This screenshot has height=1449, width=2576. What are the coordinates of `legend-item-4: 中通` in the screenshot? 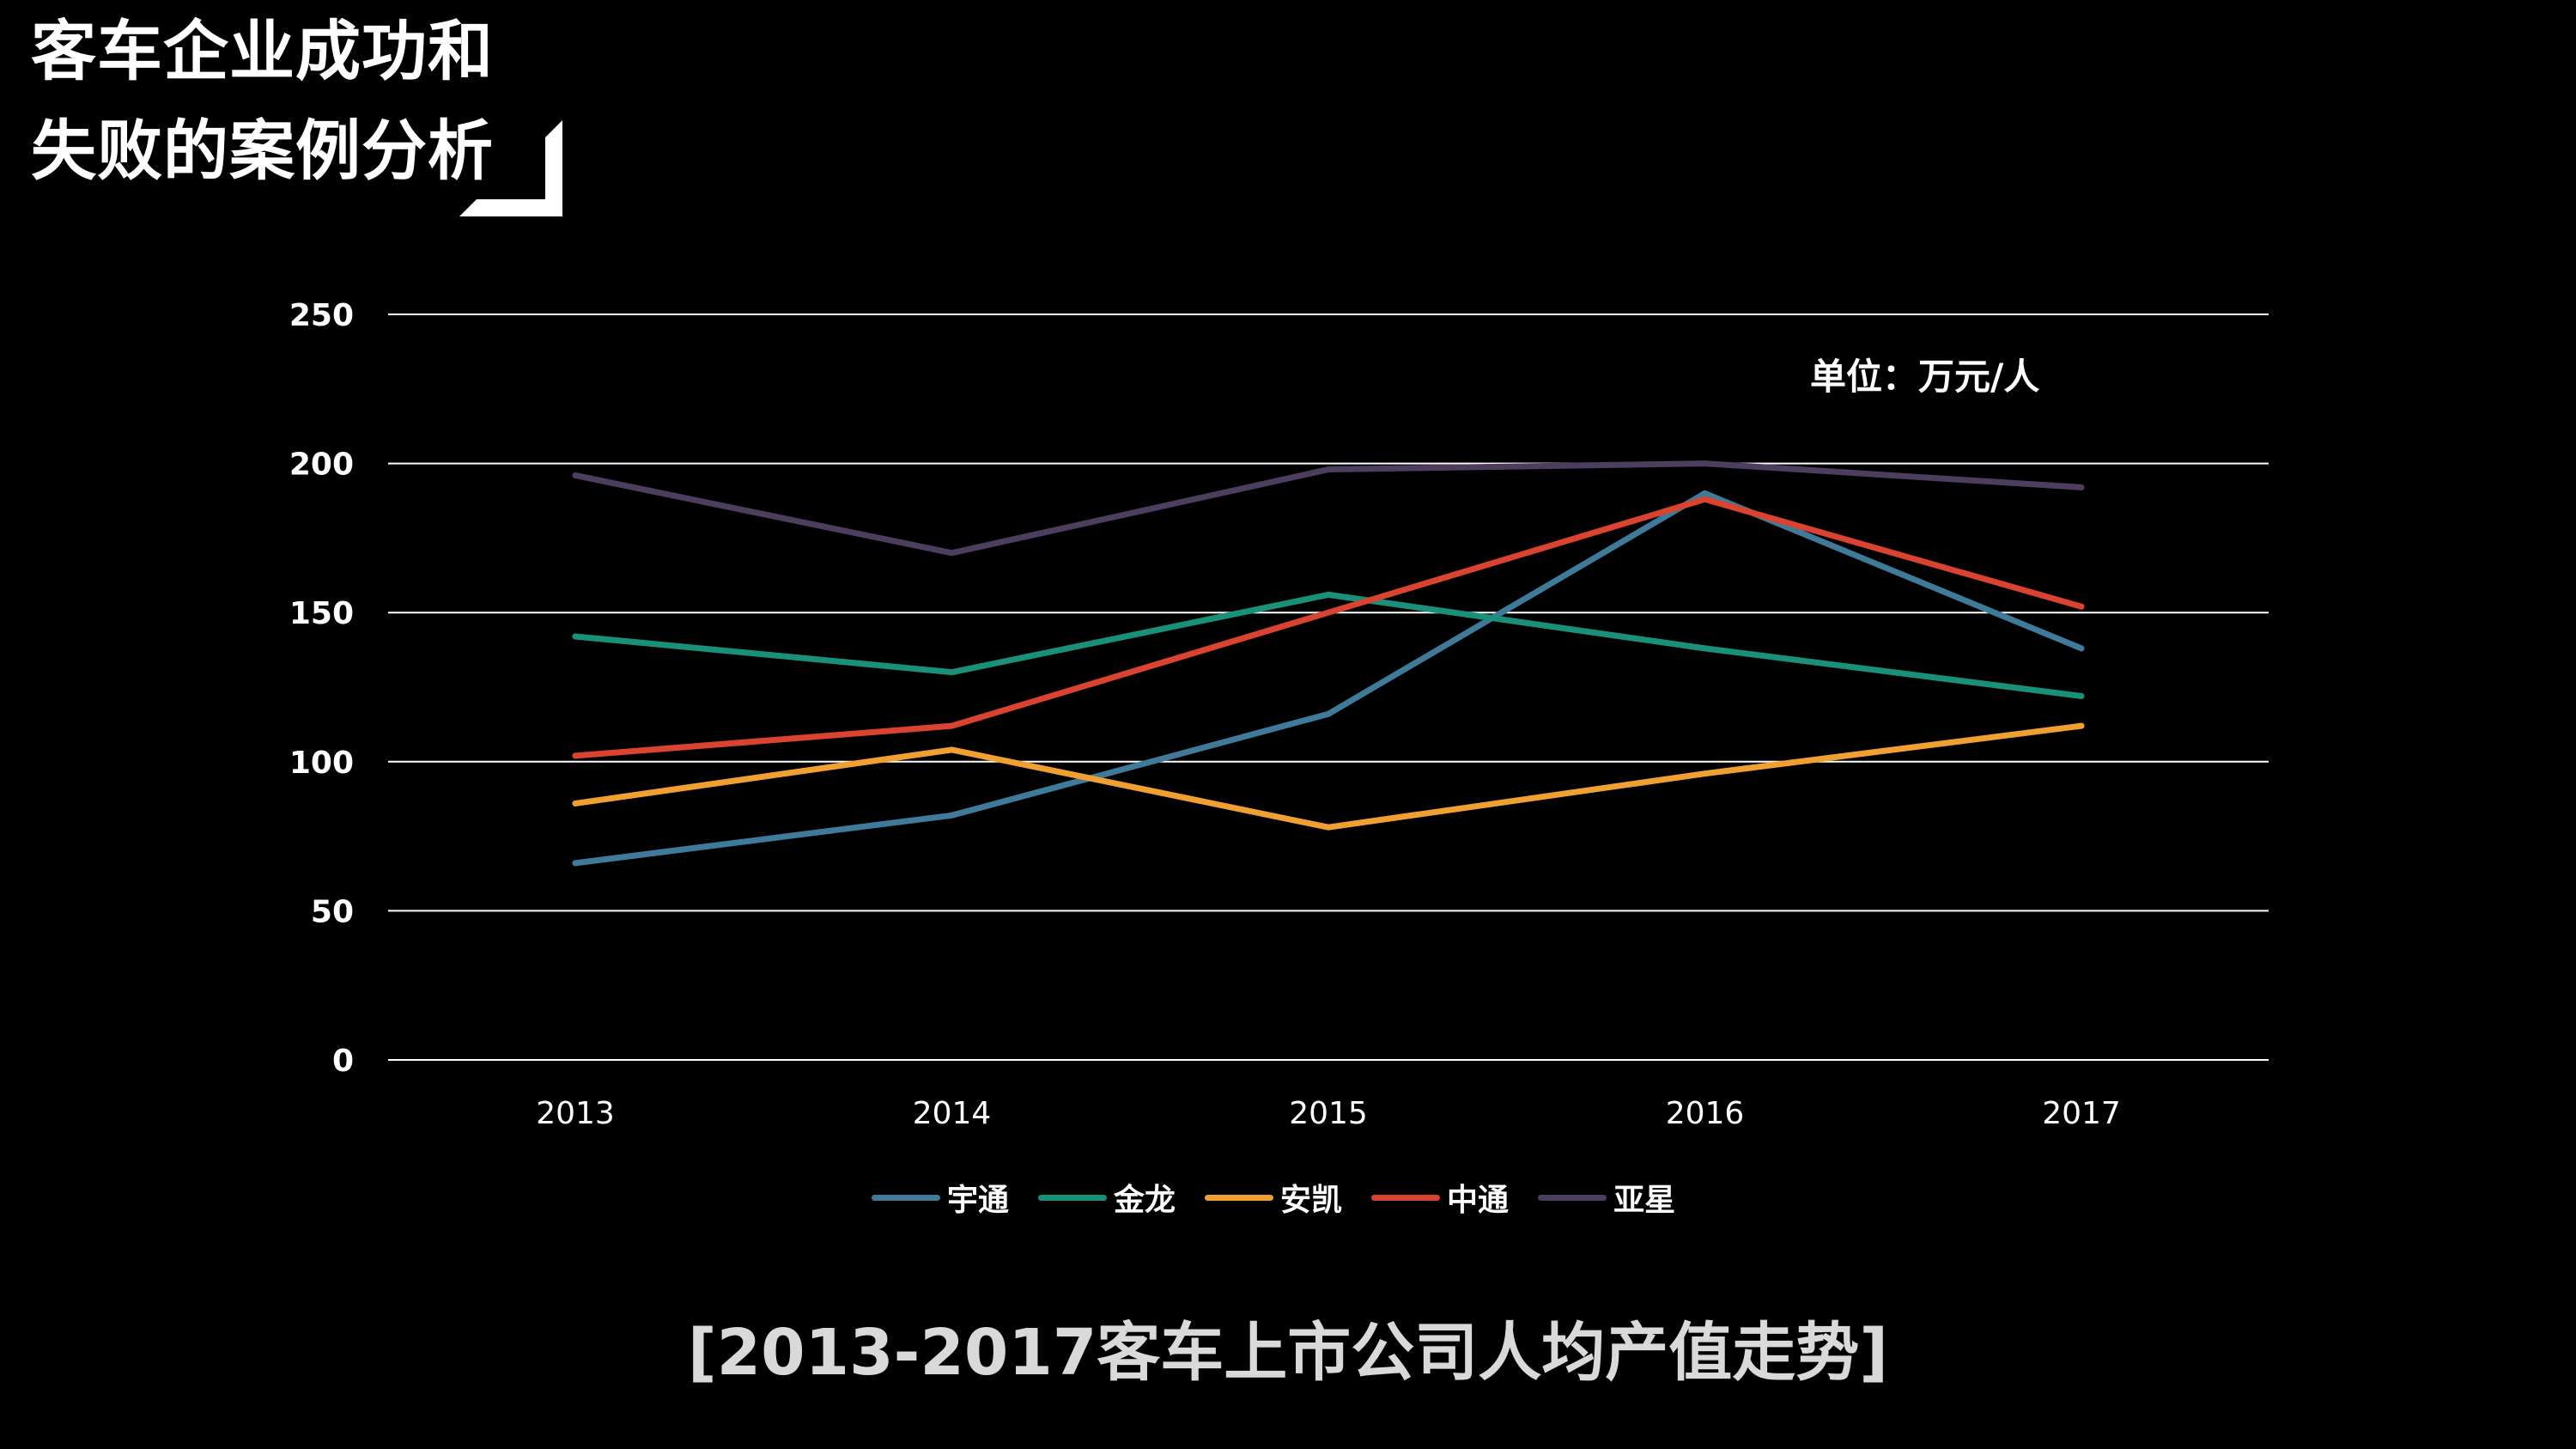 It's located at (1440, 1197).